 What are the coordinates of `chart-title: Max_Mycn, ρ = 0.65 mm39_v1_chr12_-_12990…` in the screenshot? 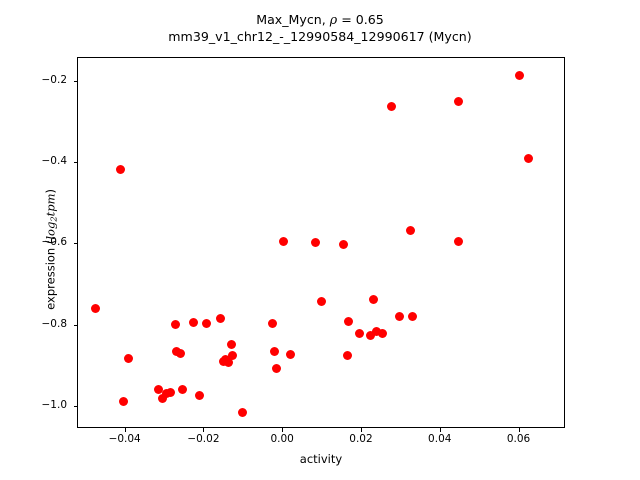 It's located at (320, 28).